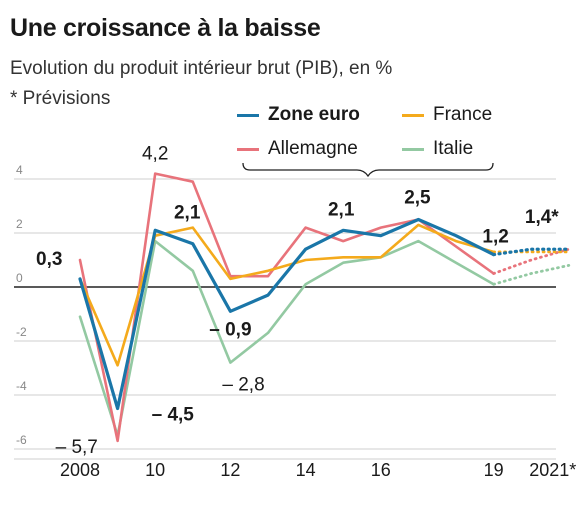 Image resolution: width=585 pixels, height=522 pixels. What do you see at coordinates (248, 115) in the screenshot?
I see `legend-swatch-zone-euro` at bounding box center [248, 115].